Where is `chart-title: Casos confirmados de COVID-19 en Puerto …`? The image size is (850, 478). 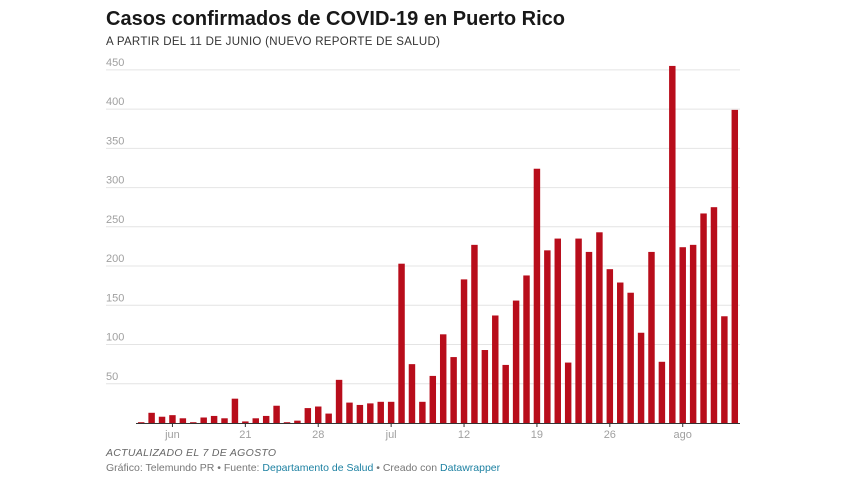 chart-title: Casos confirmados de COVID-19 en Puerto … is located at coordinates (335, 19).